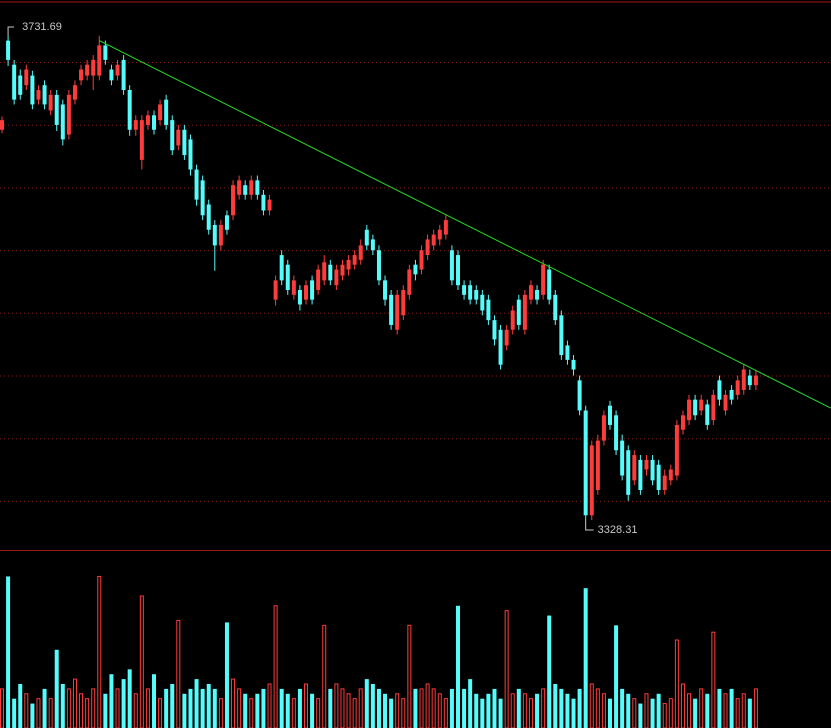  What do you see at coordinates (42, 27) in the screenshot?
I see `high-label: 3731.69` at bounding box center [42, 27].